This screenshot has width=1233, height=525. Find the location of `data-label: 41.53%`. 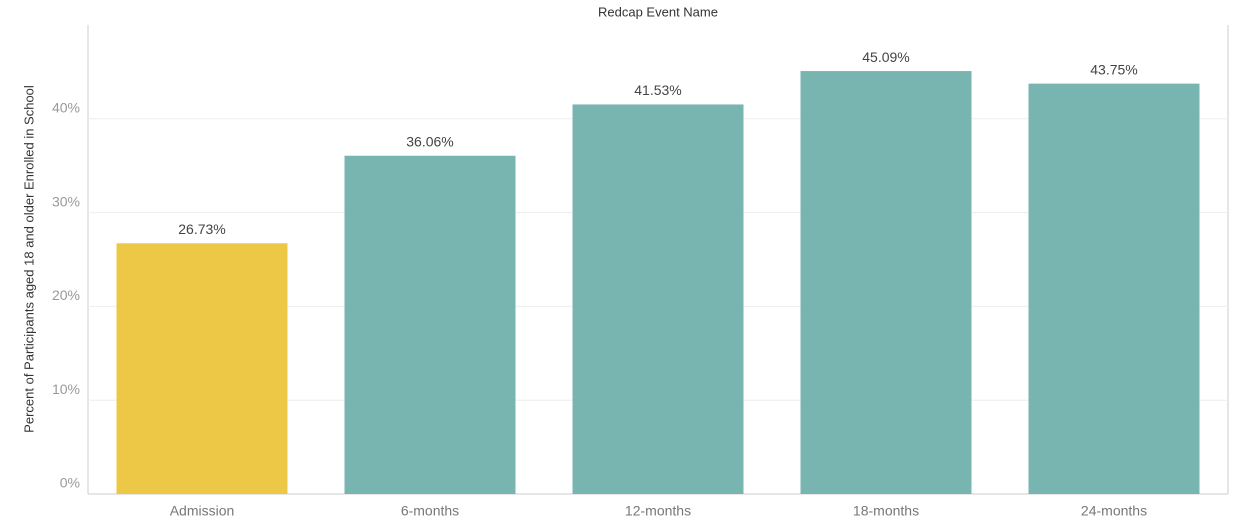

data-label: 41.53% is located at coordinates (657, 90).